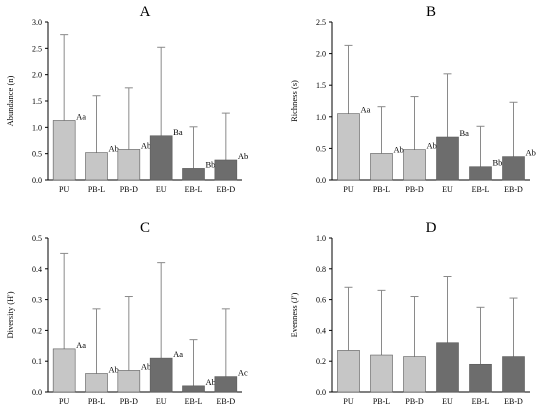 This screenshot has height=411, width=550. Describe the element at coordinates (431, 12) in the screenshot. I see `panel-title: B` at that location.